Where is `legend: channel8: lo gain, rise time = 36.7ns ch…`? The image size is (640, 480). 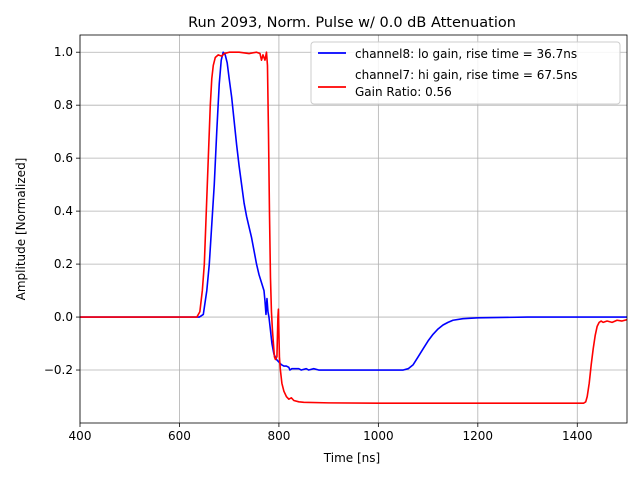
legend: channel8: lo gain, rise time = 36.7ns ch… is located at coordinates (465, 73).